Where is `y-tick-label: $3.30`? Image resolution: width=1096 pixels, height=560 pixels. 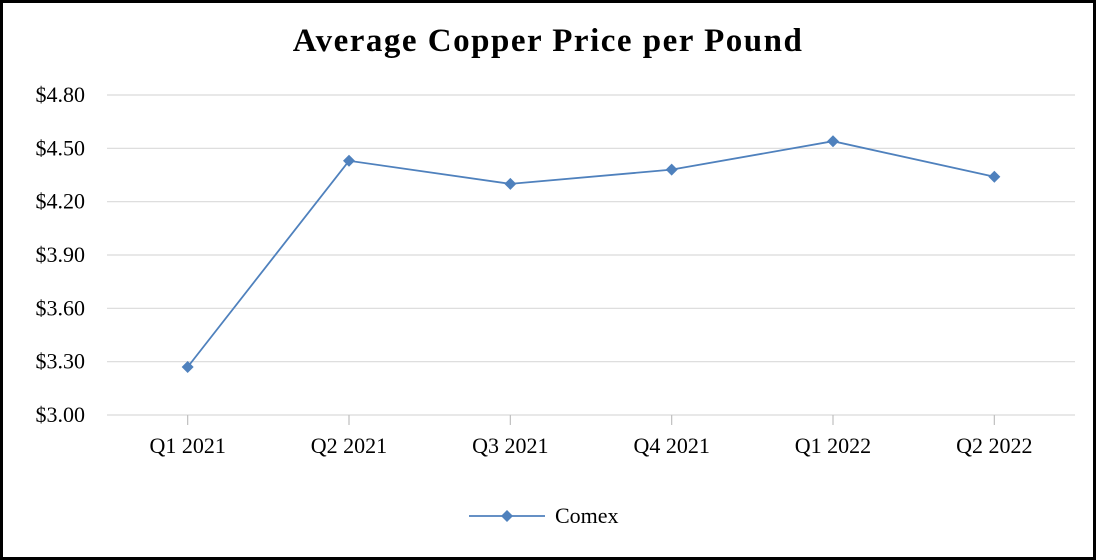
y-tick-label: $3.30 is located at coordinates (61, 361).